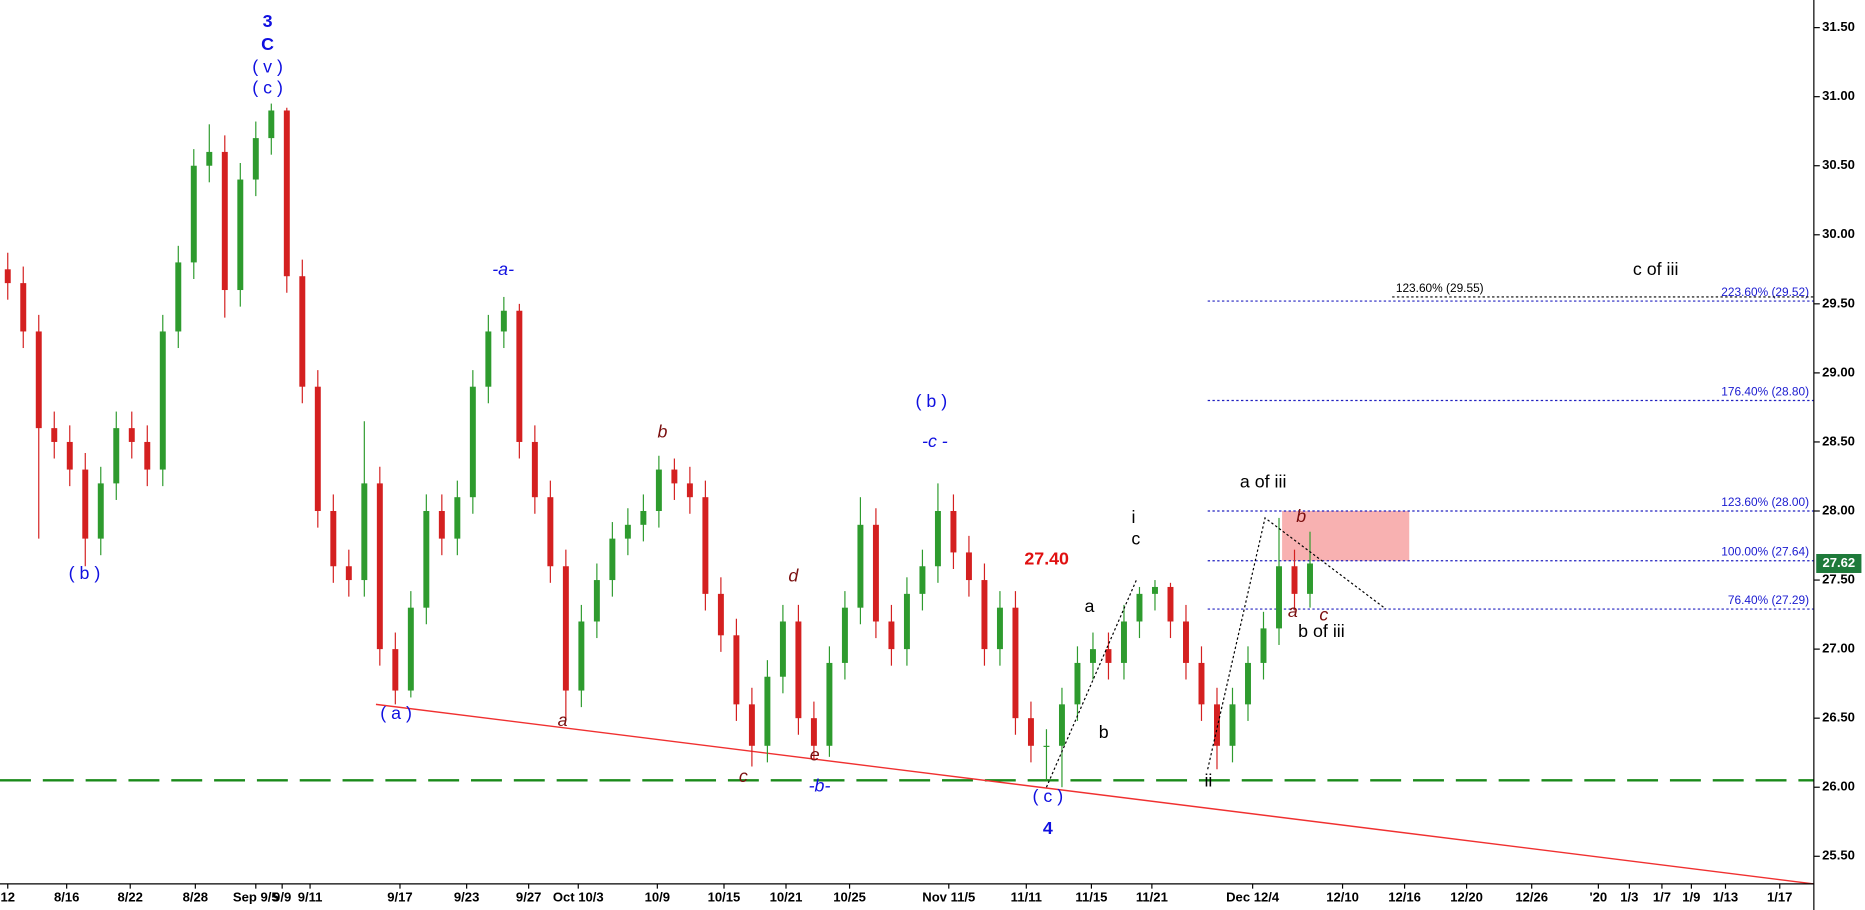 This screenshot has height=910, width=1865. What do you see at coordinates (1091, 897) in the screenshot?
I see `x-tick-label: 11/15` at bounding box center [1091, 897].